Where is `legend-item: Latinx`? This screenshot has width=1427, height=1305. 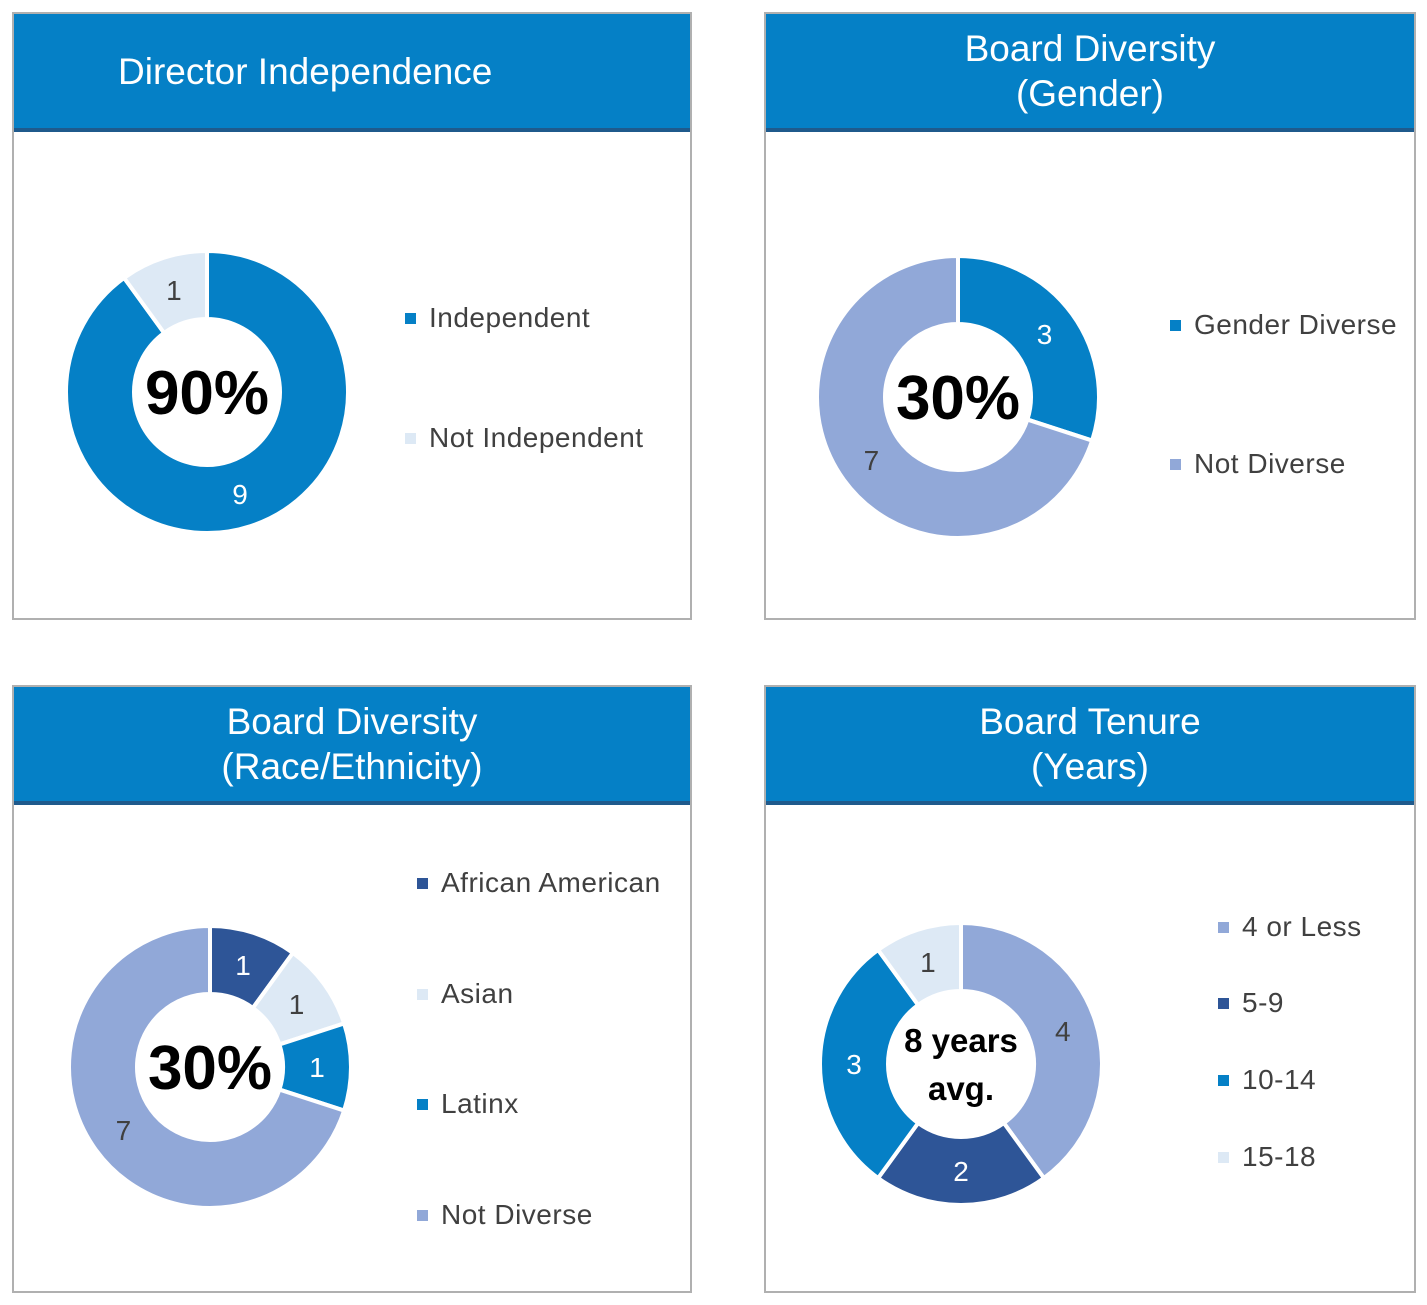
legend-item: Latinx is located at coordinates (468, 1104).